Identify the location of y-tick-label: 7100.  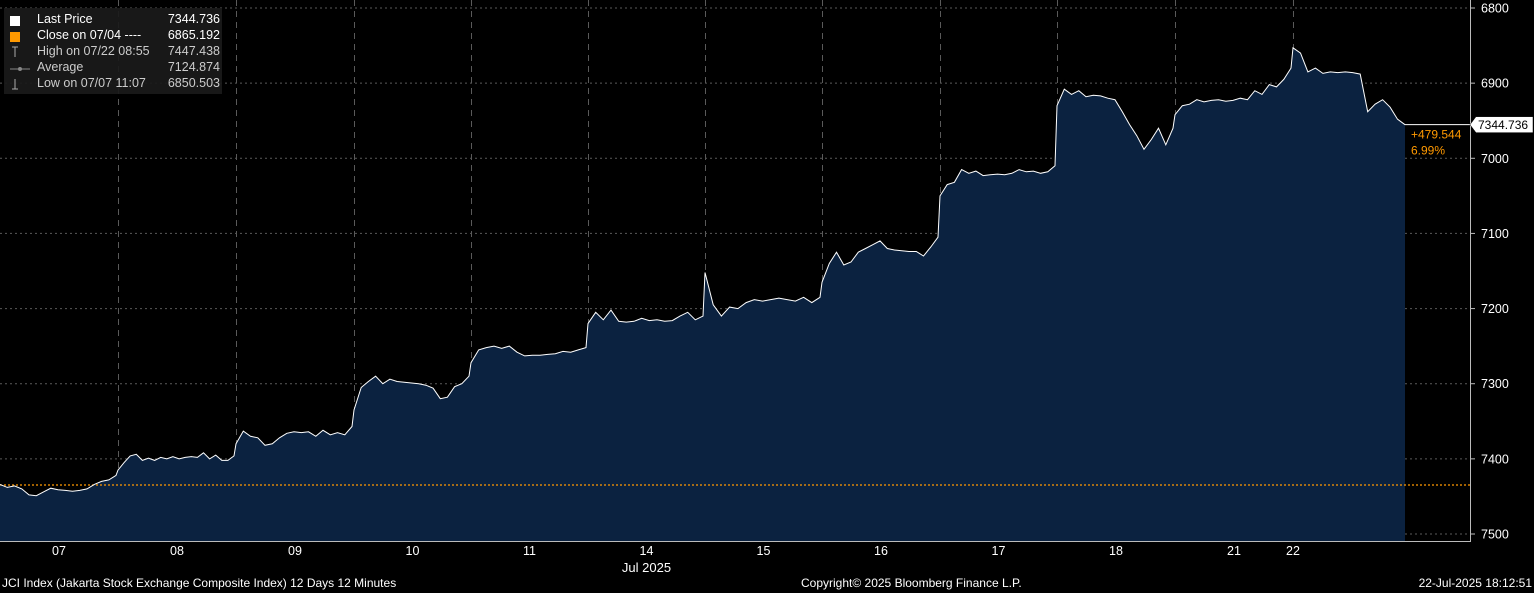
(1495, 234).